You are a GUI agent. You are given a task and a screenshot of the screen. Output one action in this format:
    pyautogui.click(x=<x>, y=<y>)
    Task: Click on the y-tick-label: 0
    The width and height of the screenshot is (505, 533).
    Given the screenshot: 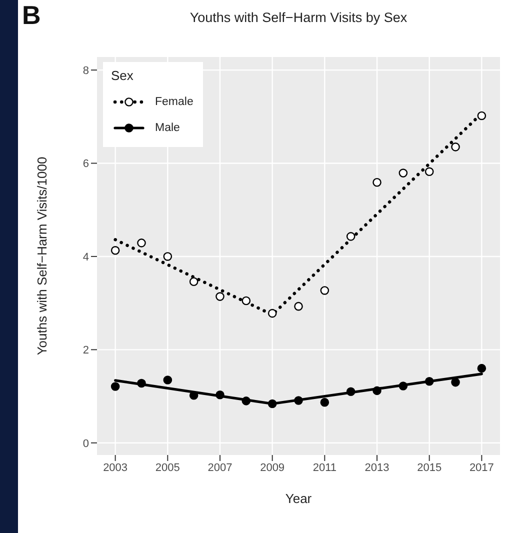 What is the action you would take?
    pyautogui.click(x=85, y=444)
    